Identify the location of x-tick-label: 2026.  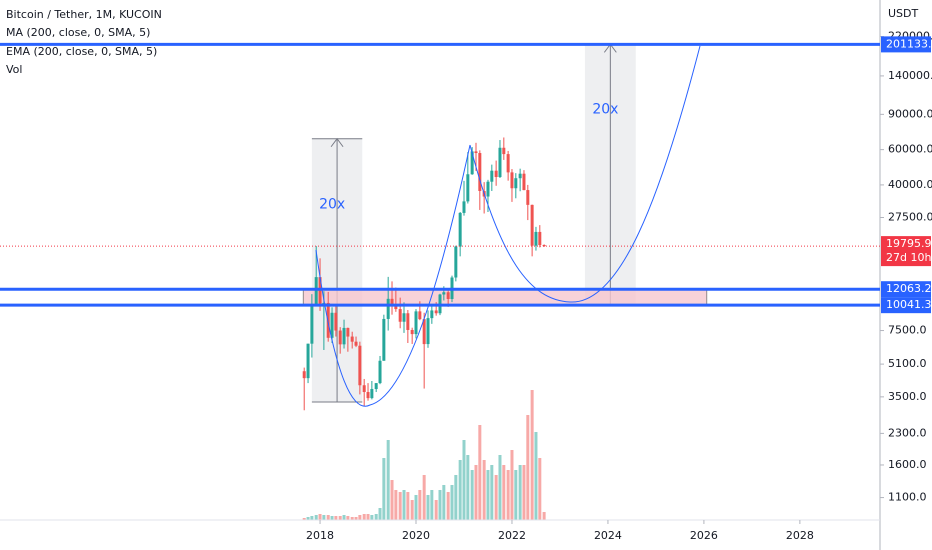
(704, 535).